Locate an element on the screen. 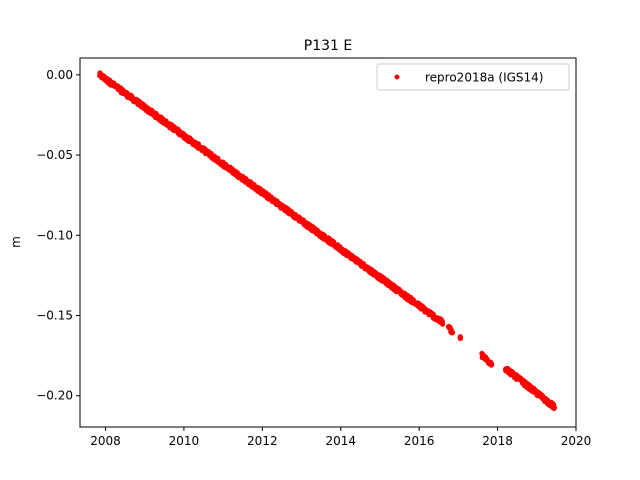 Image resolution: width=640 pixels, height=480 pixels. y-tick-label: −0.15 is located at coordinates (54, 315).